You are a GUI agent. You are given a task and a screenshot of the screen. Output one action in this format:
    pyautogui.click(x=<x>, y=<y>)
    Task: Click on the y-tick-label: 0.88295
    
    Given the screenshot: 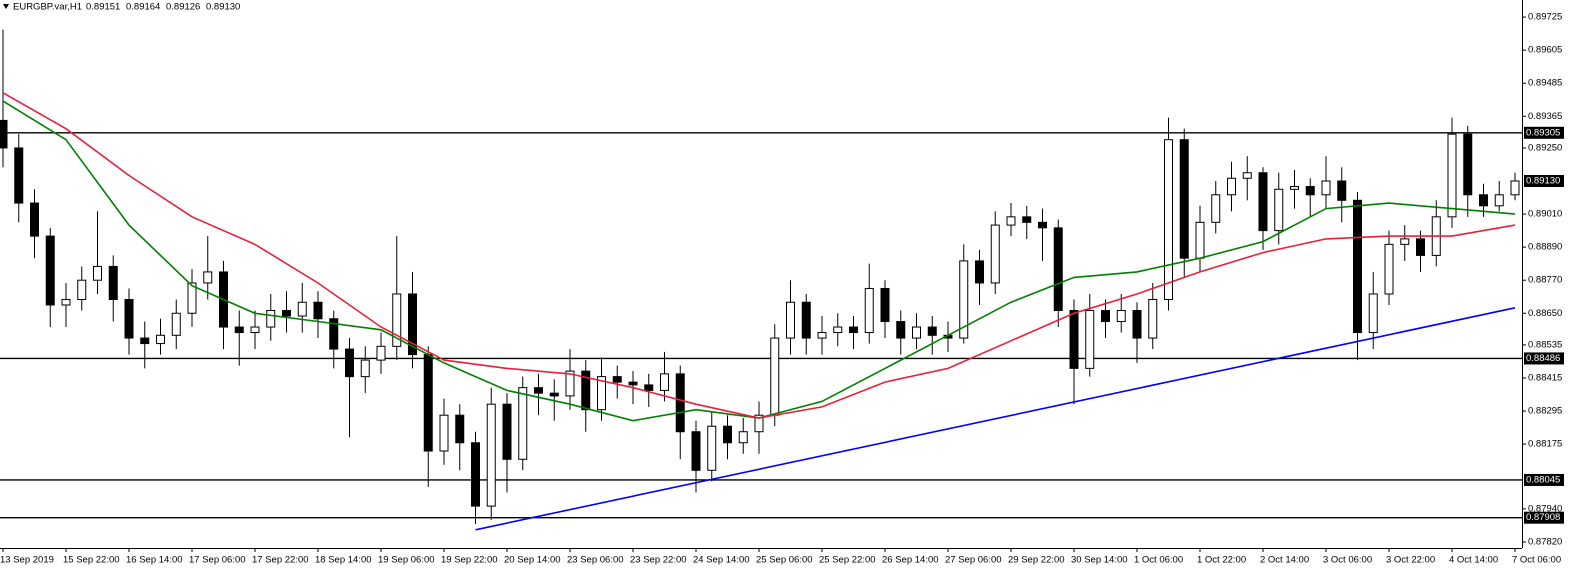 What is the action you would take?
    pyautogui.click(x=1545, y=411)
    